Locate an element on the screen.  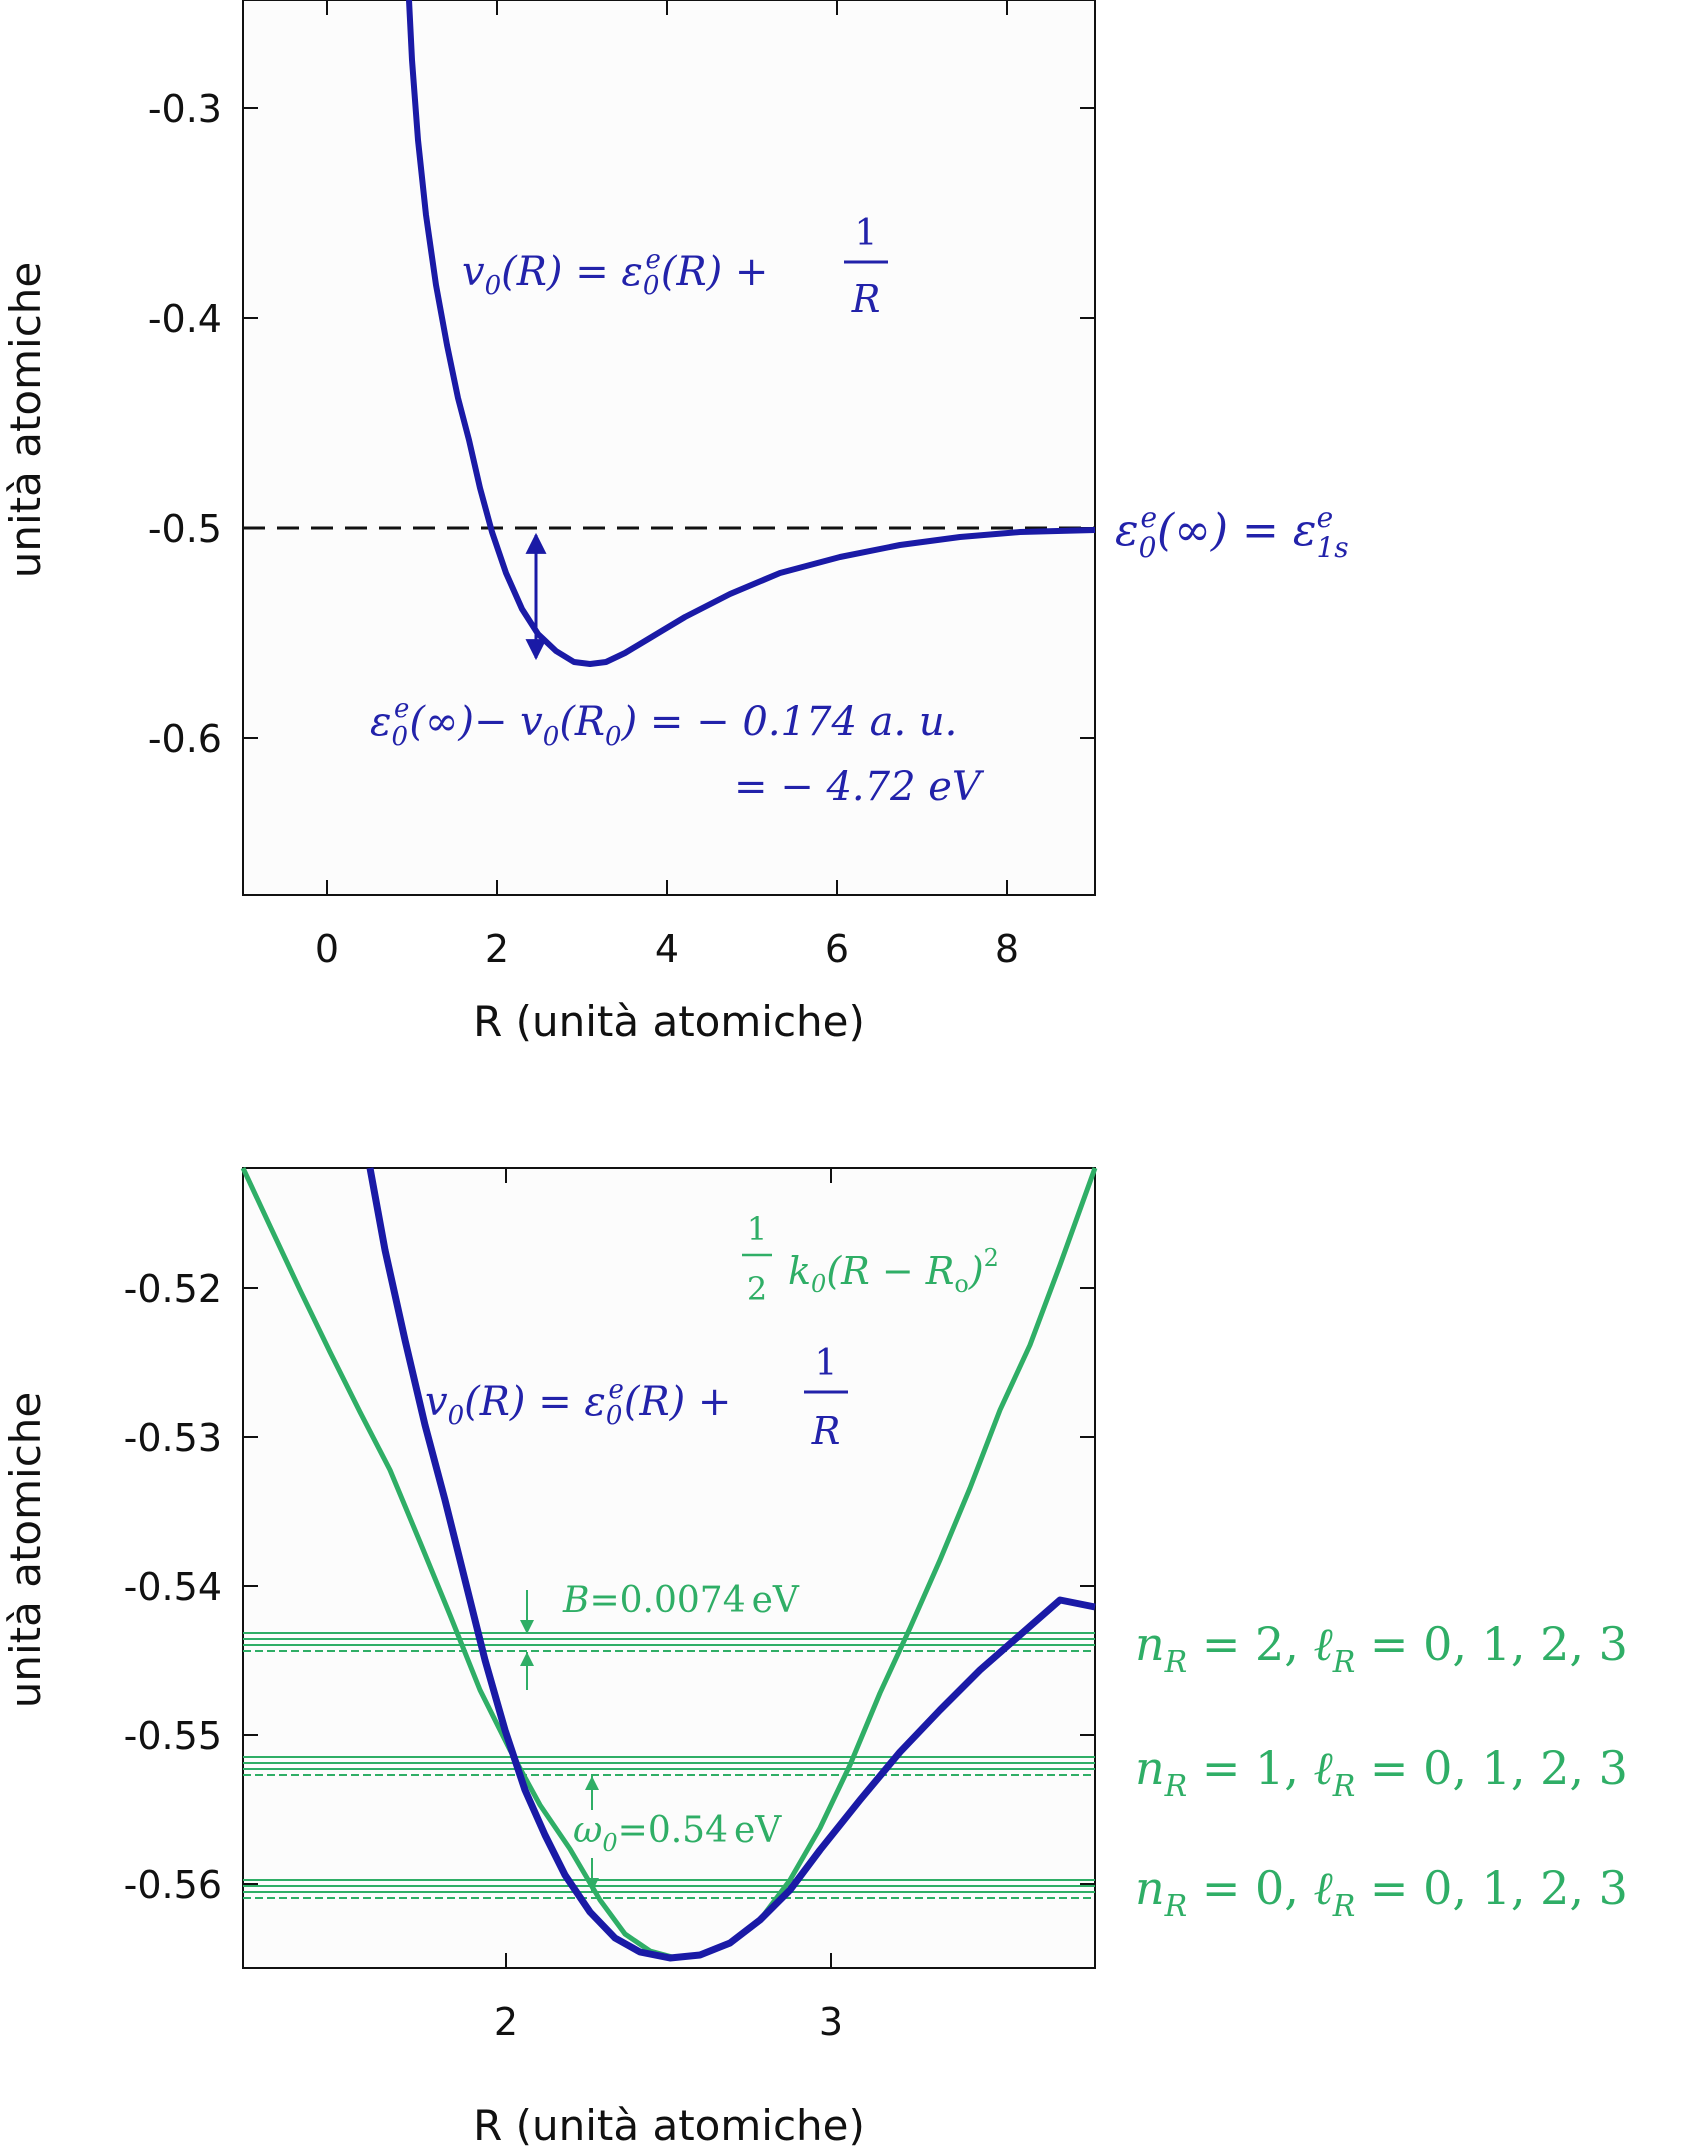
level-label-n1: nR = 1, ℓR = 0, 1, 2, 3 is located at coordinates (1381, 1772).